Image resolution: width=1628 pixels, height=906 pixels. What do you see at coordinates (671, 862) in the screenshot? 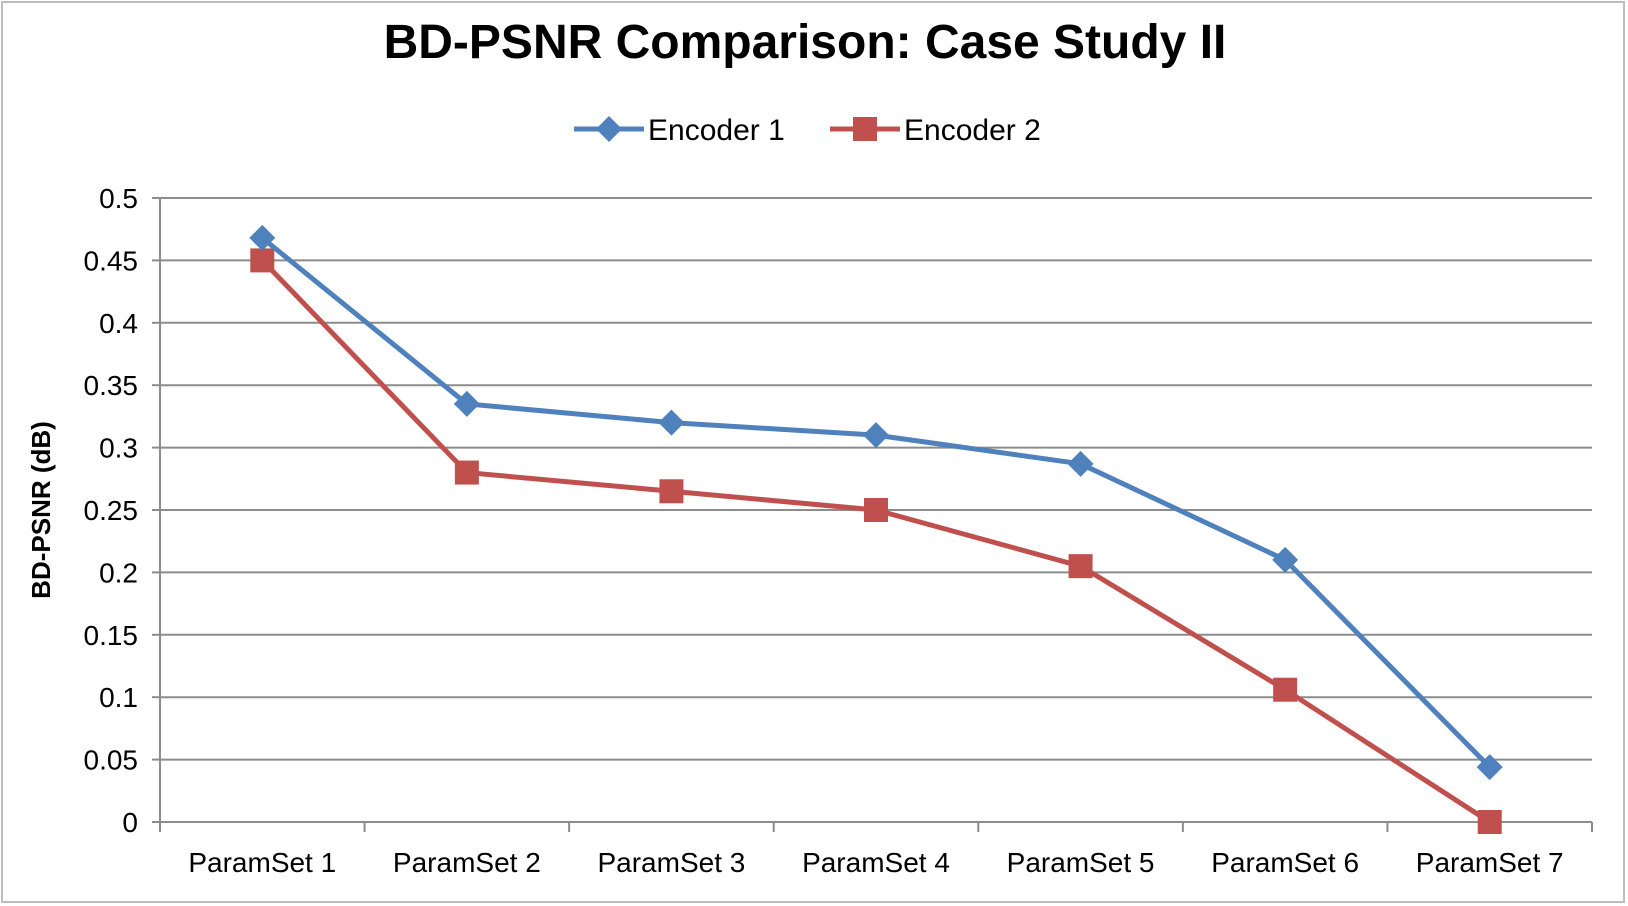
I see `x-tick-label: ParamSet 3` at bounding box center [671, 862].